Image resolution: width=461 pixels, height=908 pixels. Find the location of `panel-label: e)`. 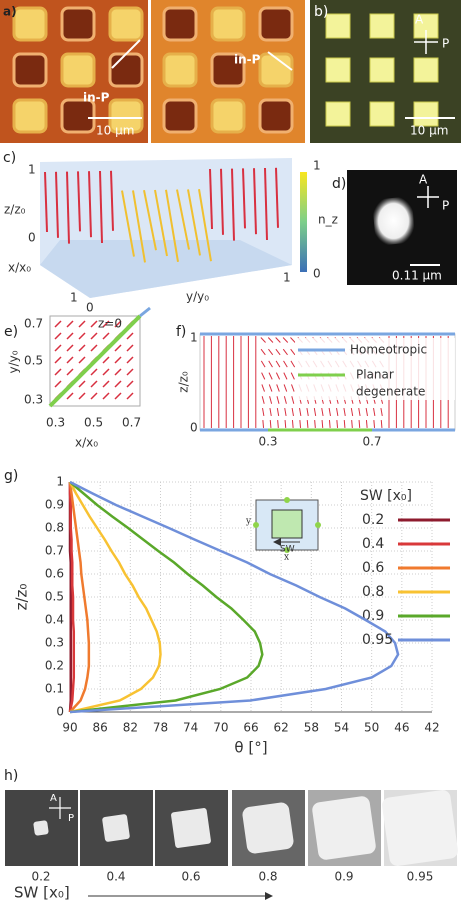

panel-label: e) is located at coordinates (11, 332).